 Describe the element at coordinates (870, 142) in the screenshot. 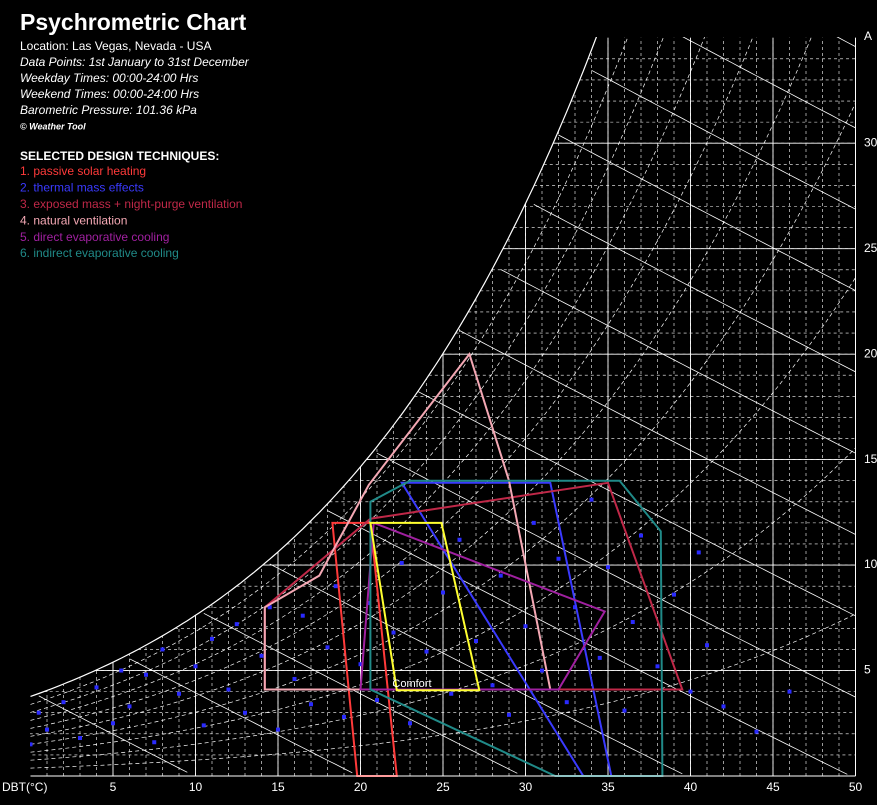

I see `y-tick-label: 30` at that location.